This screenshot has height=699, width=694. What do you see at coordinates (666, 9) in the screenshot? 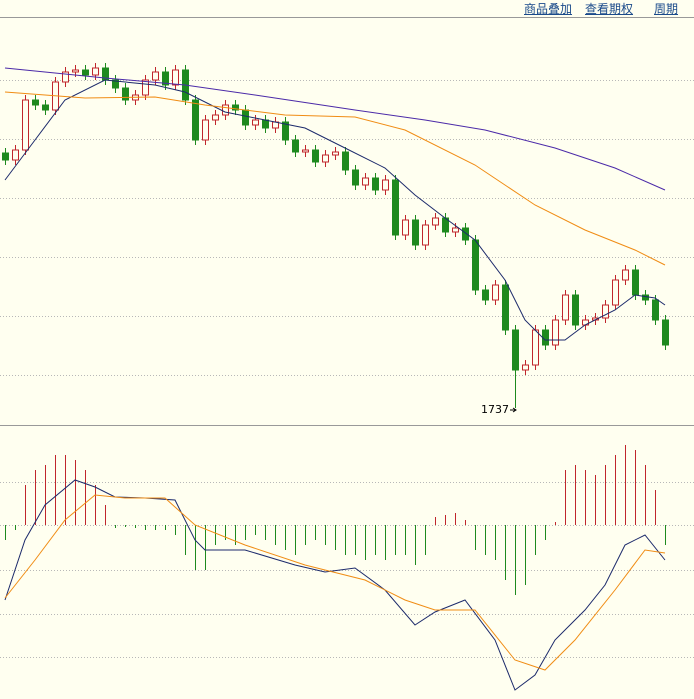
I see `period-link: 周期` at bounding box center [666, 9].